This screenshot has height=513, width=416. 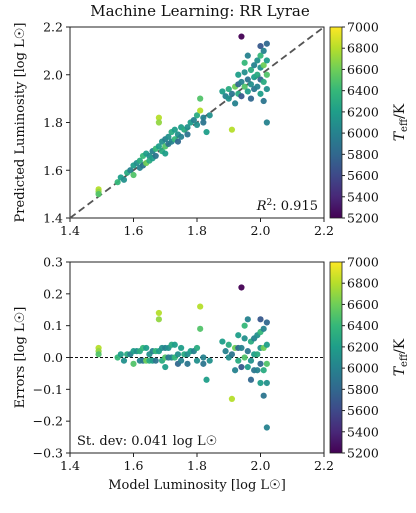 I want to click on x-tick-label: 2.0, so click(x=261, y=465).